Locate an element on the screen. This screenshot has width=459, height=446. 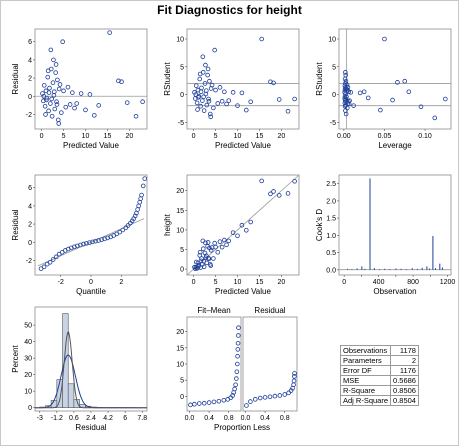
y-tick-label: 2 is located at coordinates (30, 225).